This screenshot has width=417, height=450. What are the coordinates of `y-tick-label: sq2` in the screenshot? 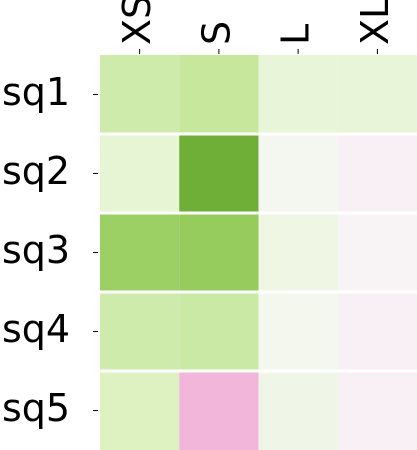 It's located at (36, 171).